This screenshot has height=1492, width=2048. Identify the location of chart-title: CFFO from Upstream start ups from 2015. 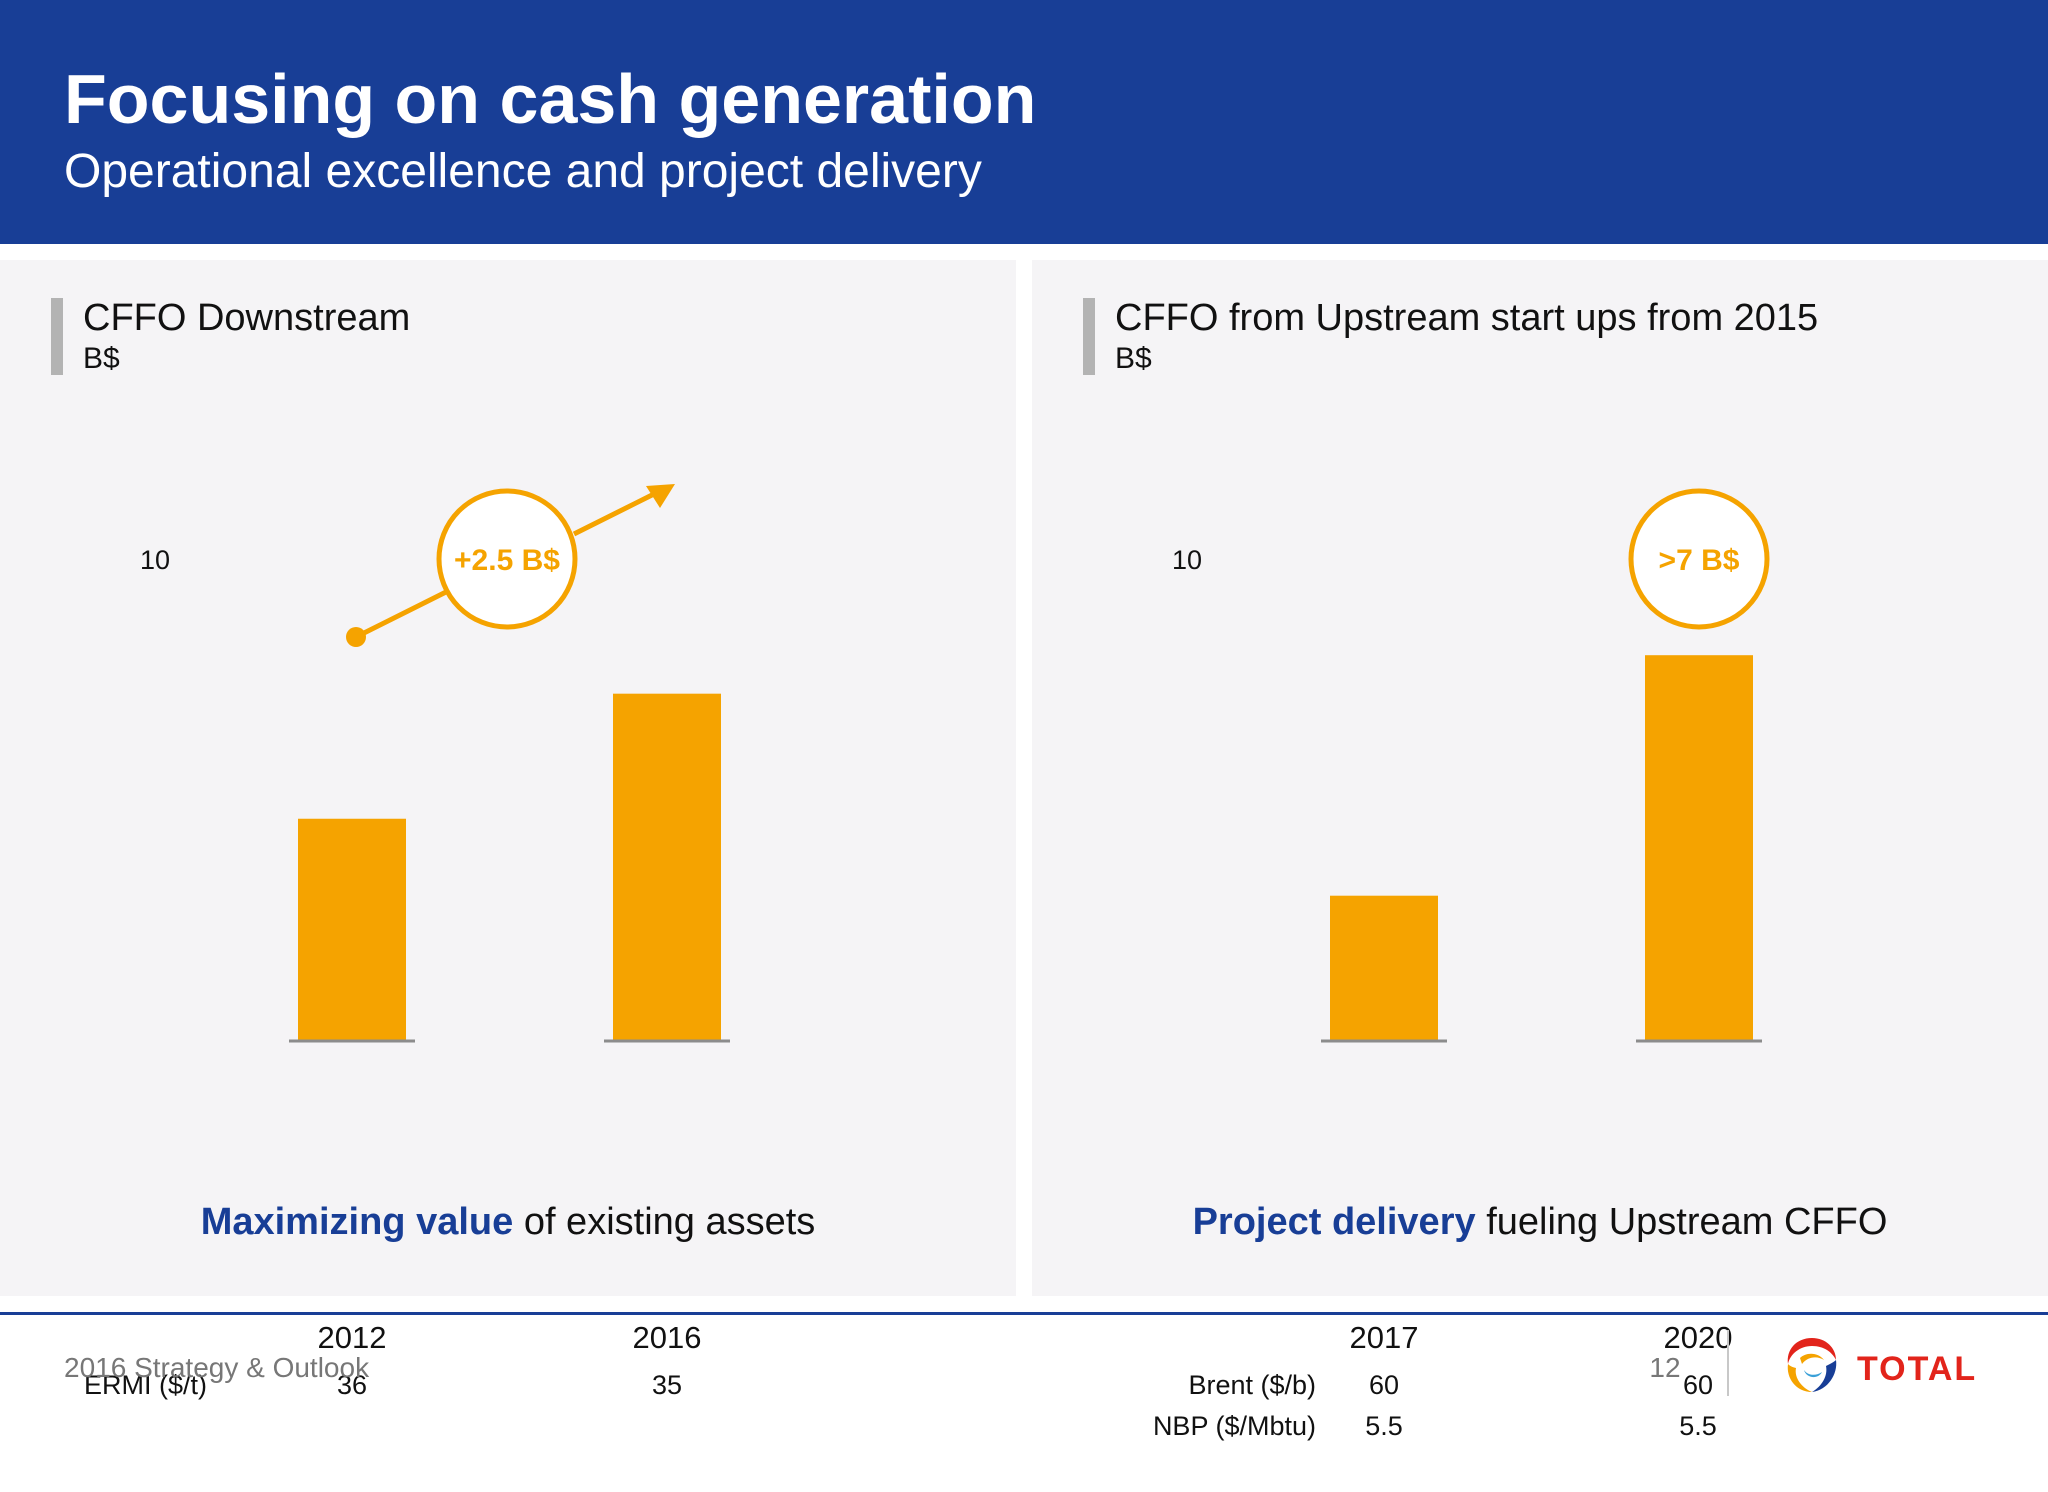
(1467, 318).